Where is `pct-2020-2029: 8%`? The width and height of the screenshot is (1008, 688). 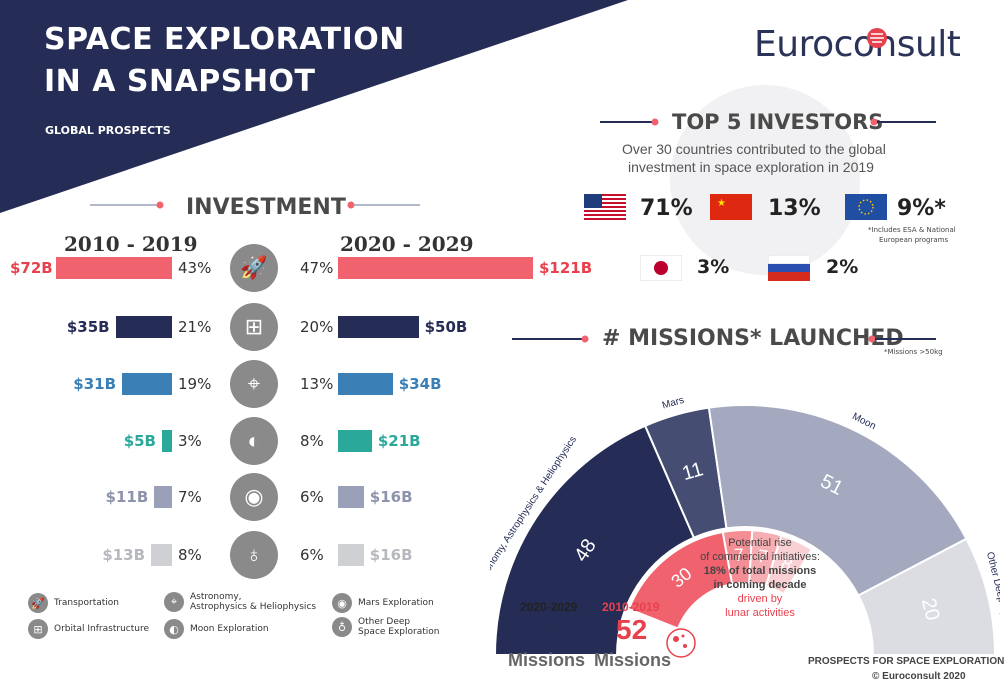
pct-2020-2029: 8% is located at coordinates (312, 441).